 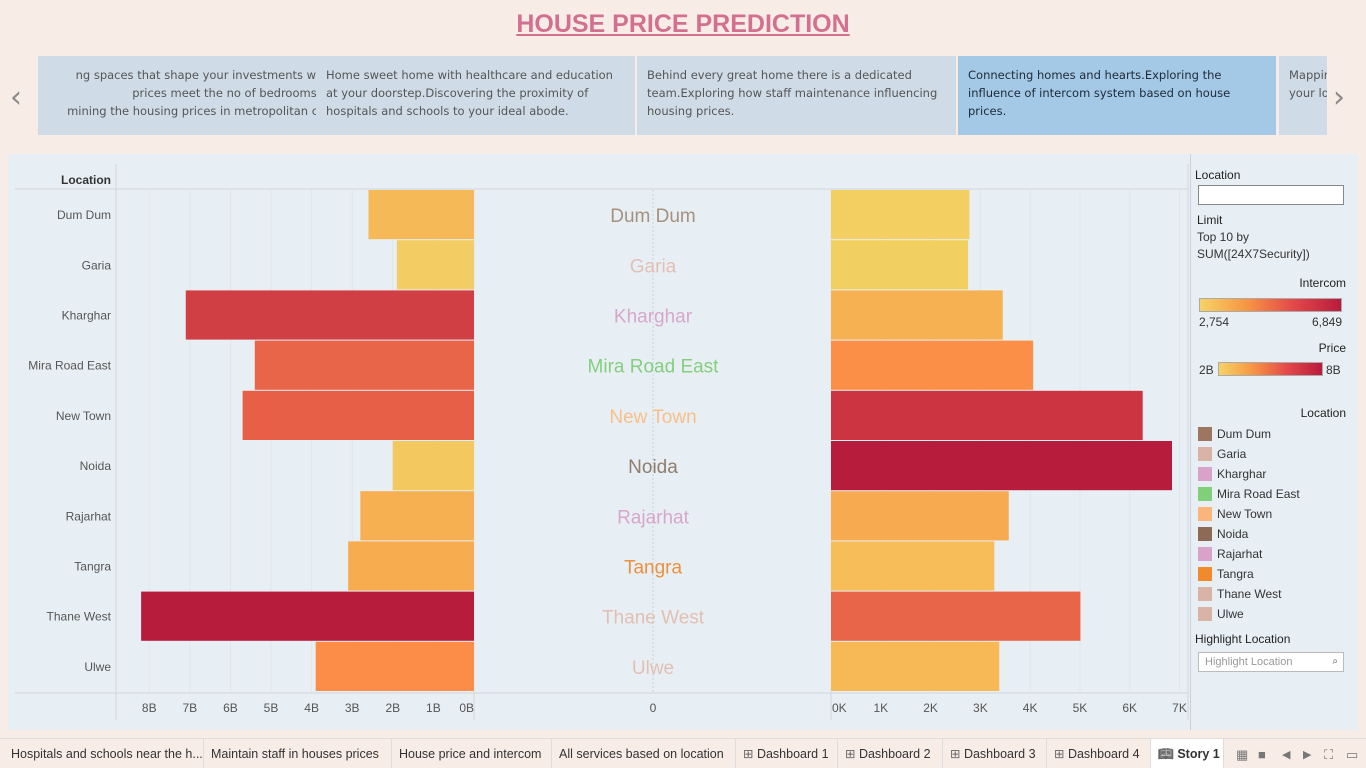 I want to click on fit-icon: ⛶, so click(x=1329, y=754).